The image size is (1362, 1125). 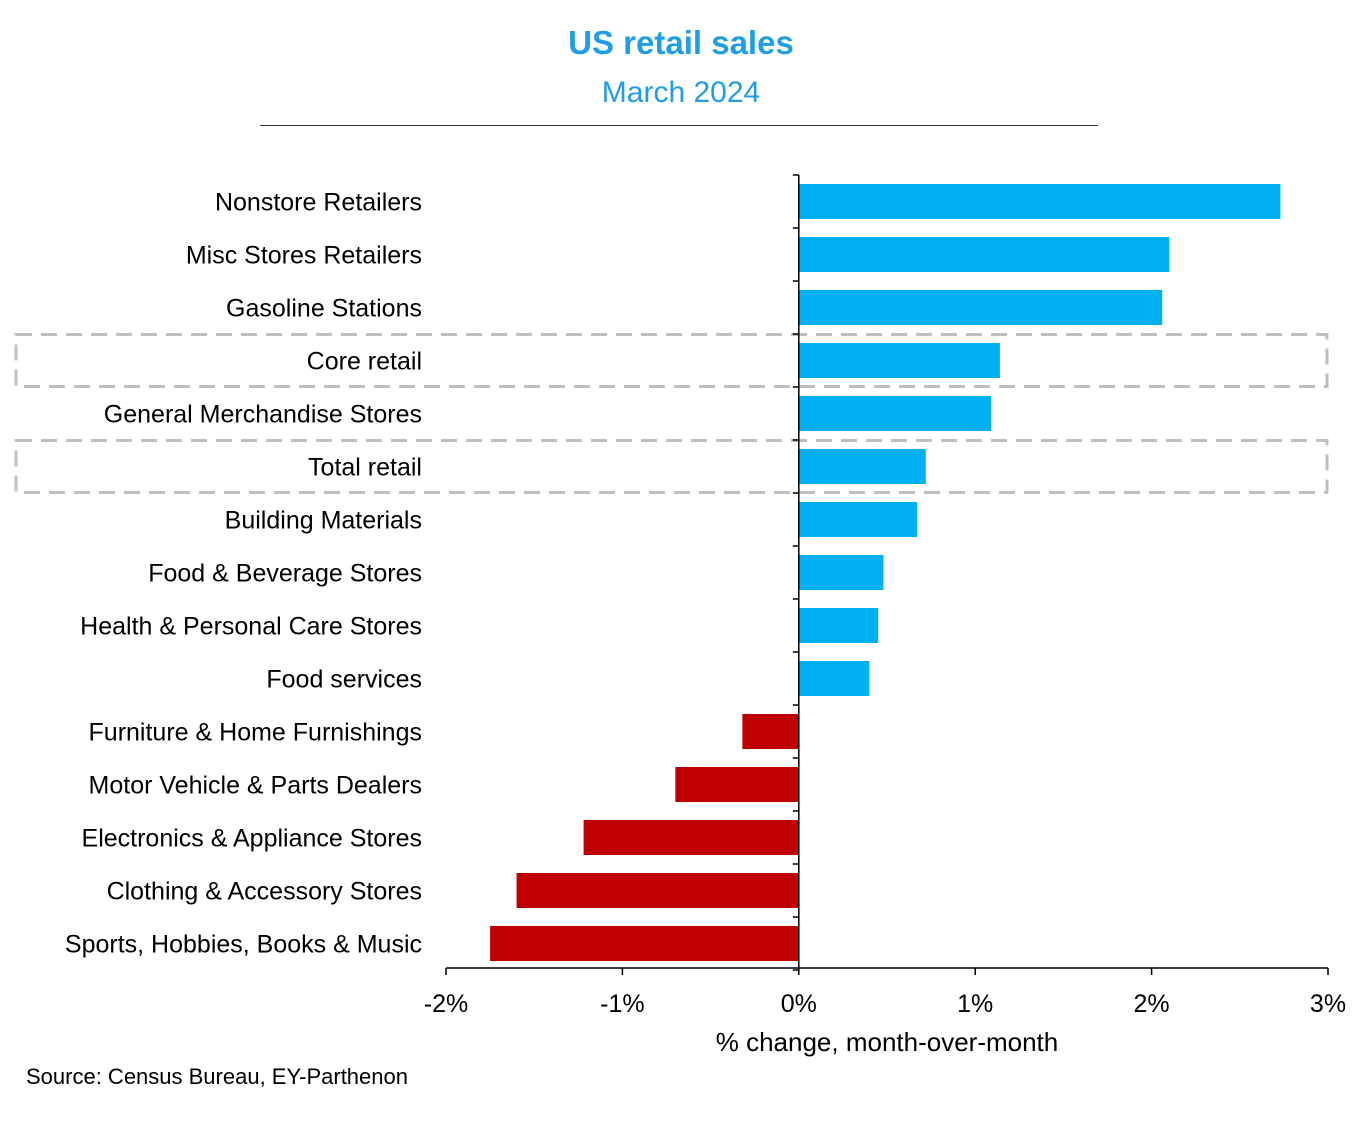 What do you see at coordinates (679, 125) in the screenshot?
I see `title-divider` at bounding box center [679, 125].